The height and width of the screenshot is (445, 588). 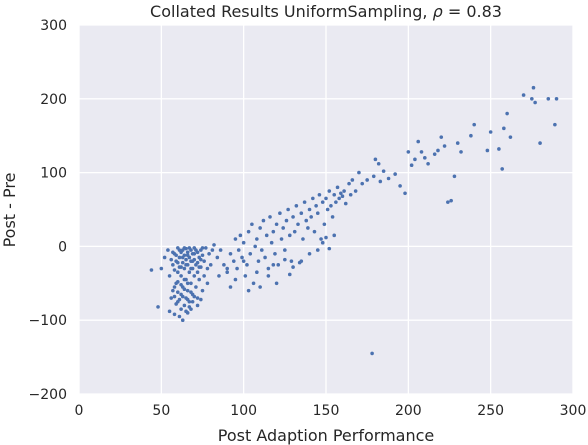 I want to click on x-tick-label: 50, so click(x=161, y=411).